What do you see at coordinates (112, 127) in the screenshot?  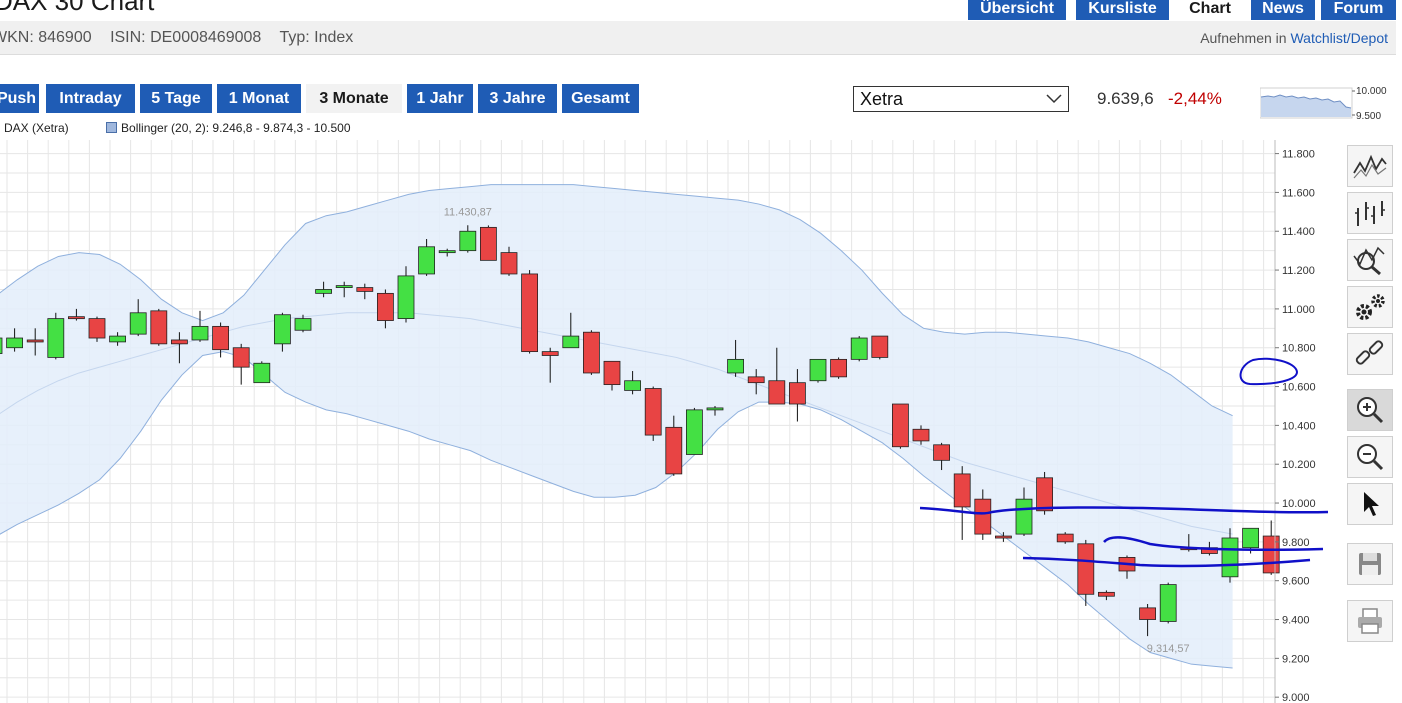 I see `bollinger-swatch` at bounding box center [112, 127].